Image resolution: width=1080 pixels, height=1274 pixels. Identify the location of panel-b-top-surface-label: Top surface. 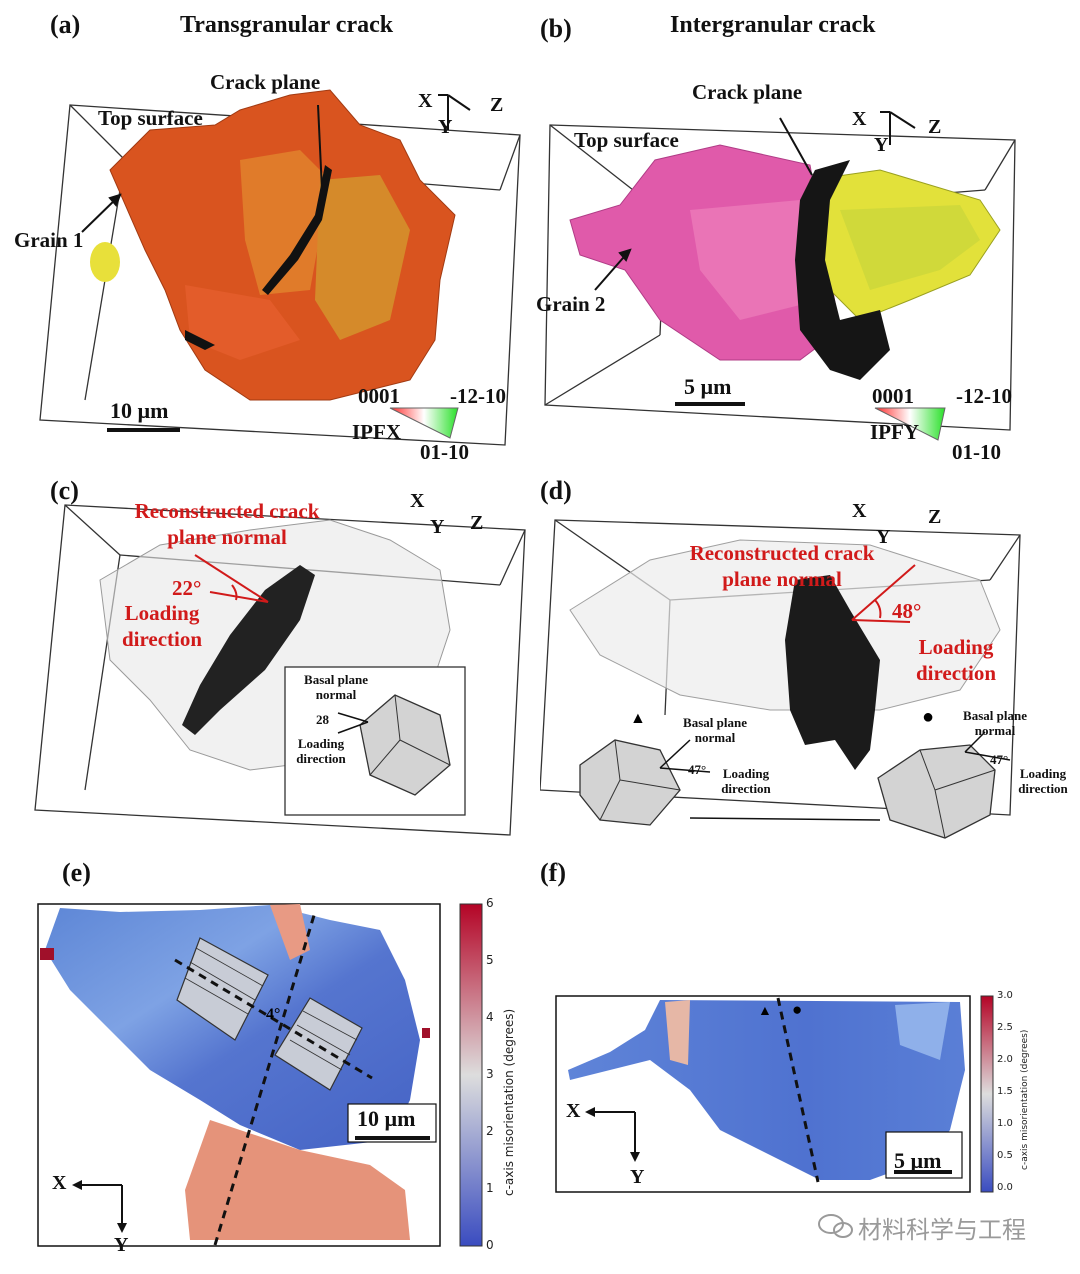
(626, 140).